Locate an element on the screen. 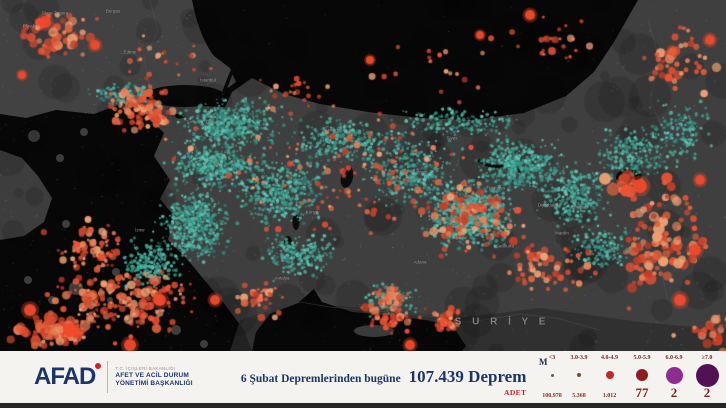  legend-range: 4.0-4.9 is located at coordinates (609, 358).